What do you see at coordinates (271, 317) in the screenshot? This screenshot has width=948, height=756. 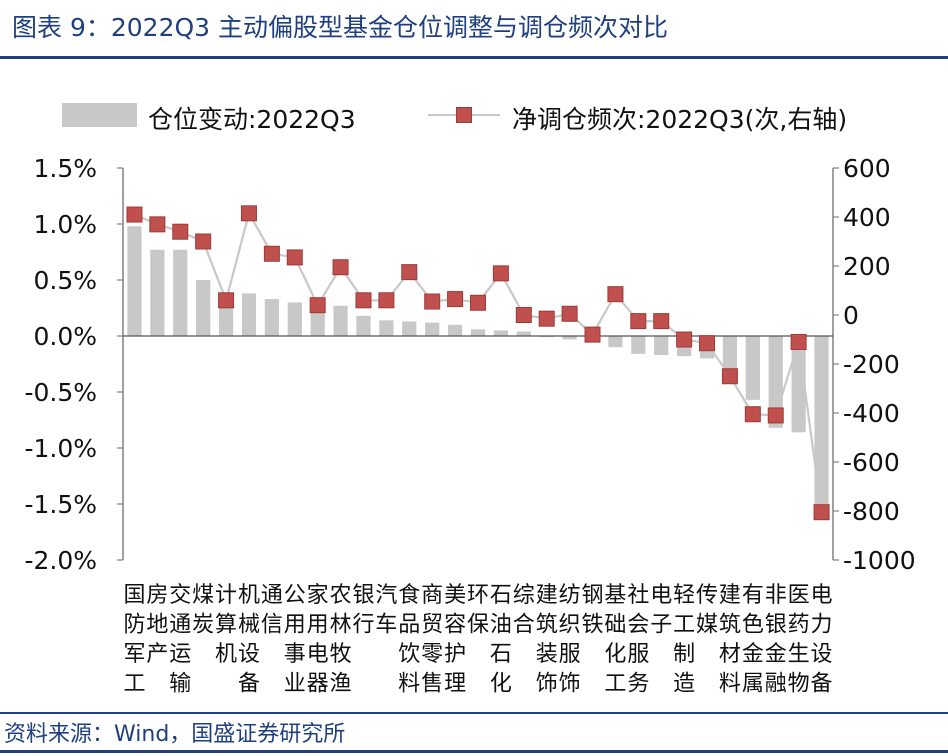 I see `bar-通信` at bounding box center [271, 317].